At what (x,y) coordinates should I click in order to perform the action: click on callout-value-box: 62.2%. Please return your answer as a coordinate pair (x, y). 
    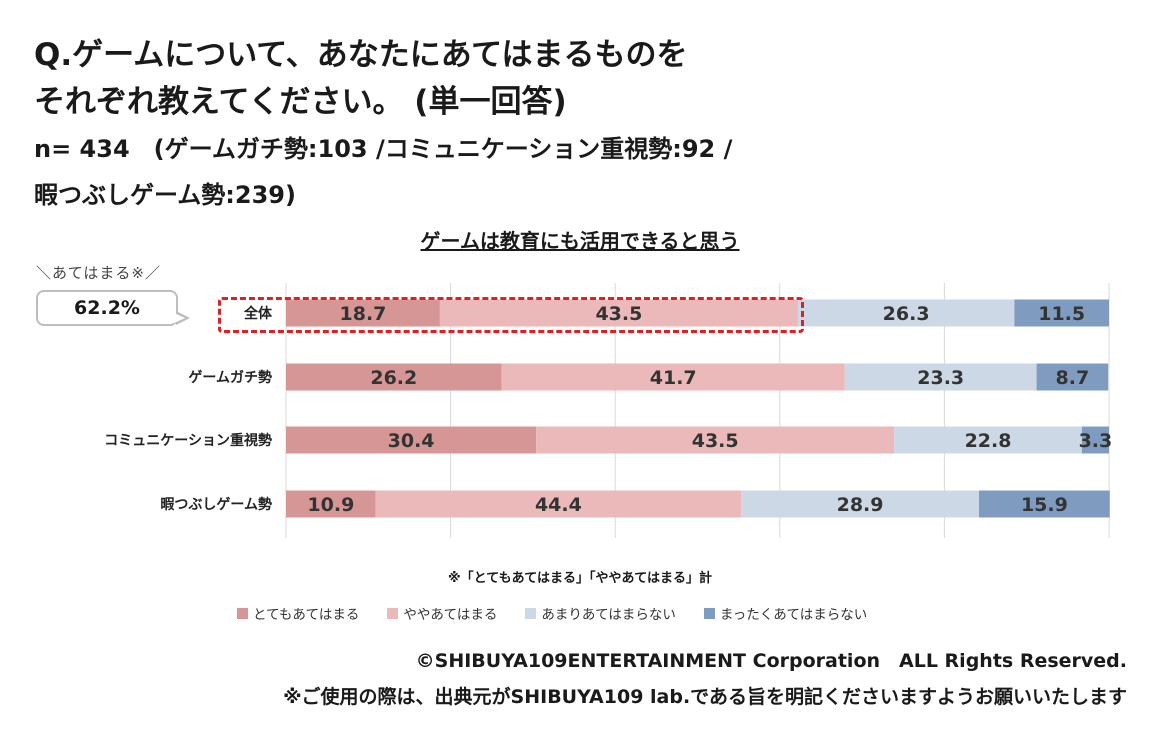
    Looking at the image, I should click on (107, 308).